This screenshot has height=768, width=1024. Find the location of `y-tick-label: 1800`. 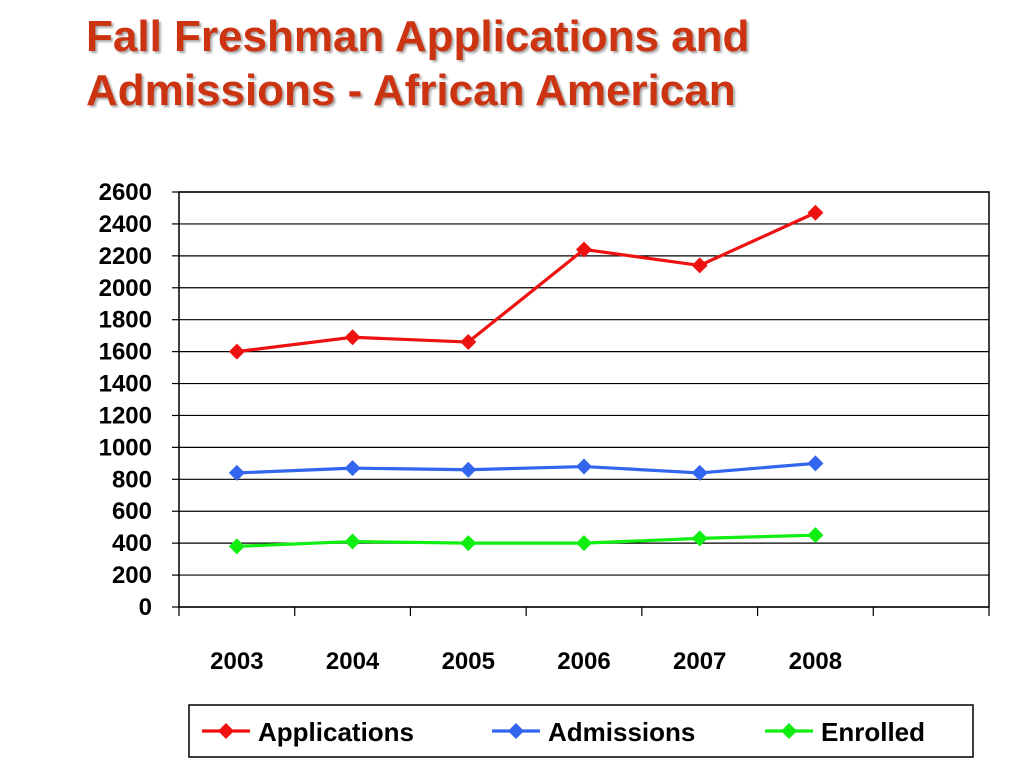

y-tick-label: 1800 is located at coordinates (125, 320).